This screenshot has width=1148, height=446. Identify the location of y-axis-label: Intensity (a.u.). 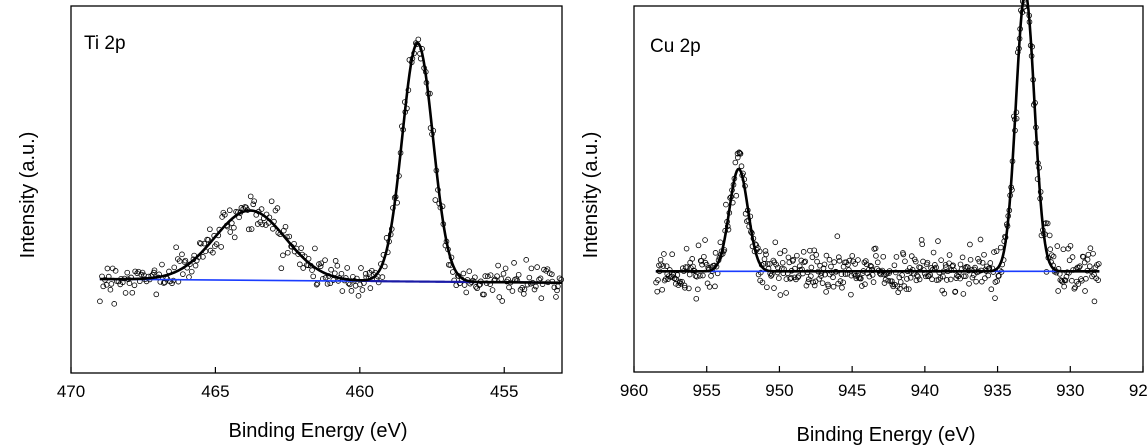
(28, 195).